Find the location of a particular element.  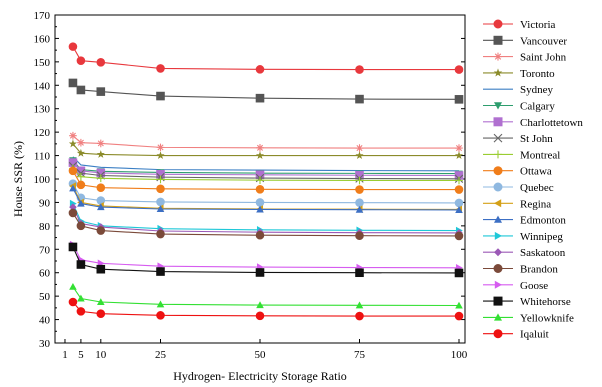

legend-label: Charlottetown is located at coordinates (551, 123).